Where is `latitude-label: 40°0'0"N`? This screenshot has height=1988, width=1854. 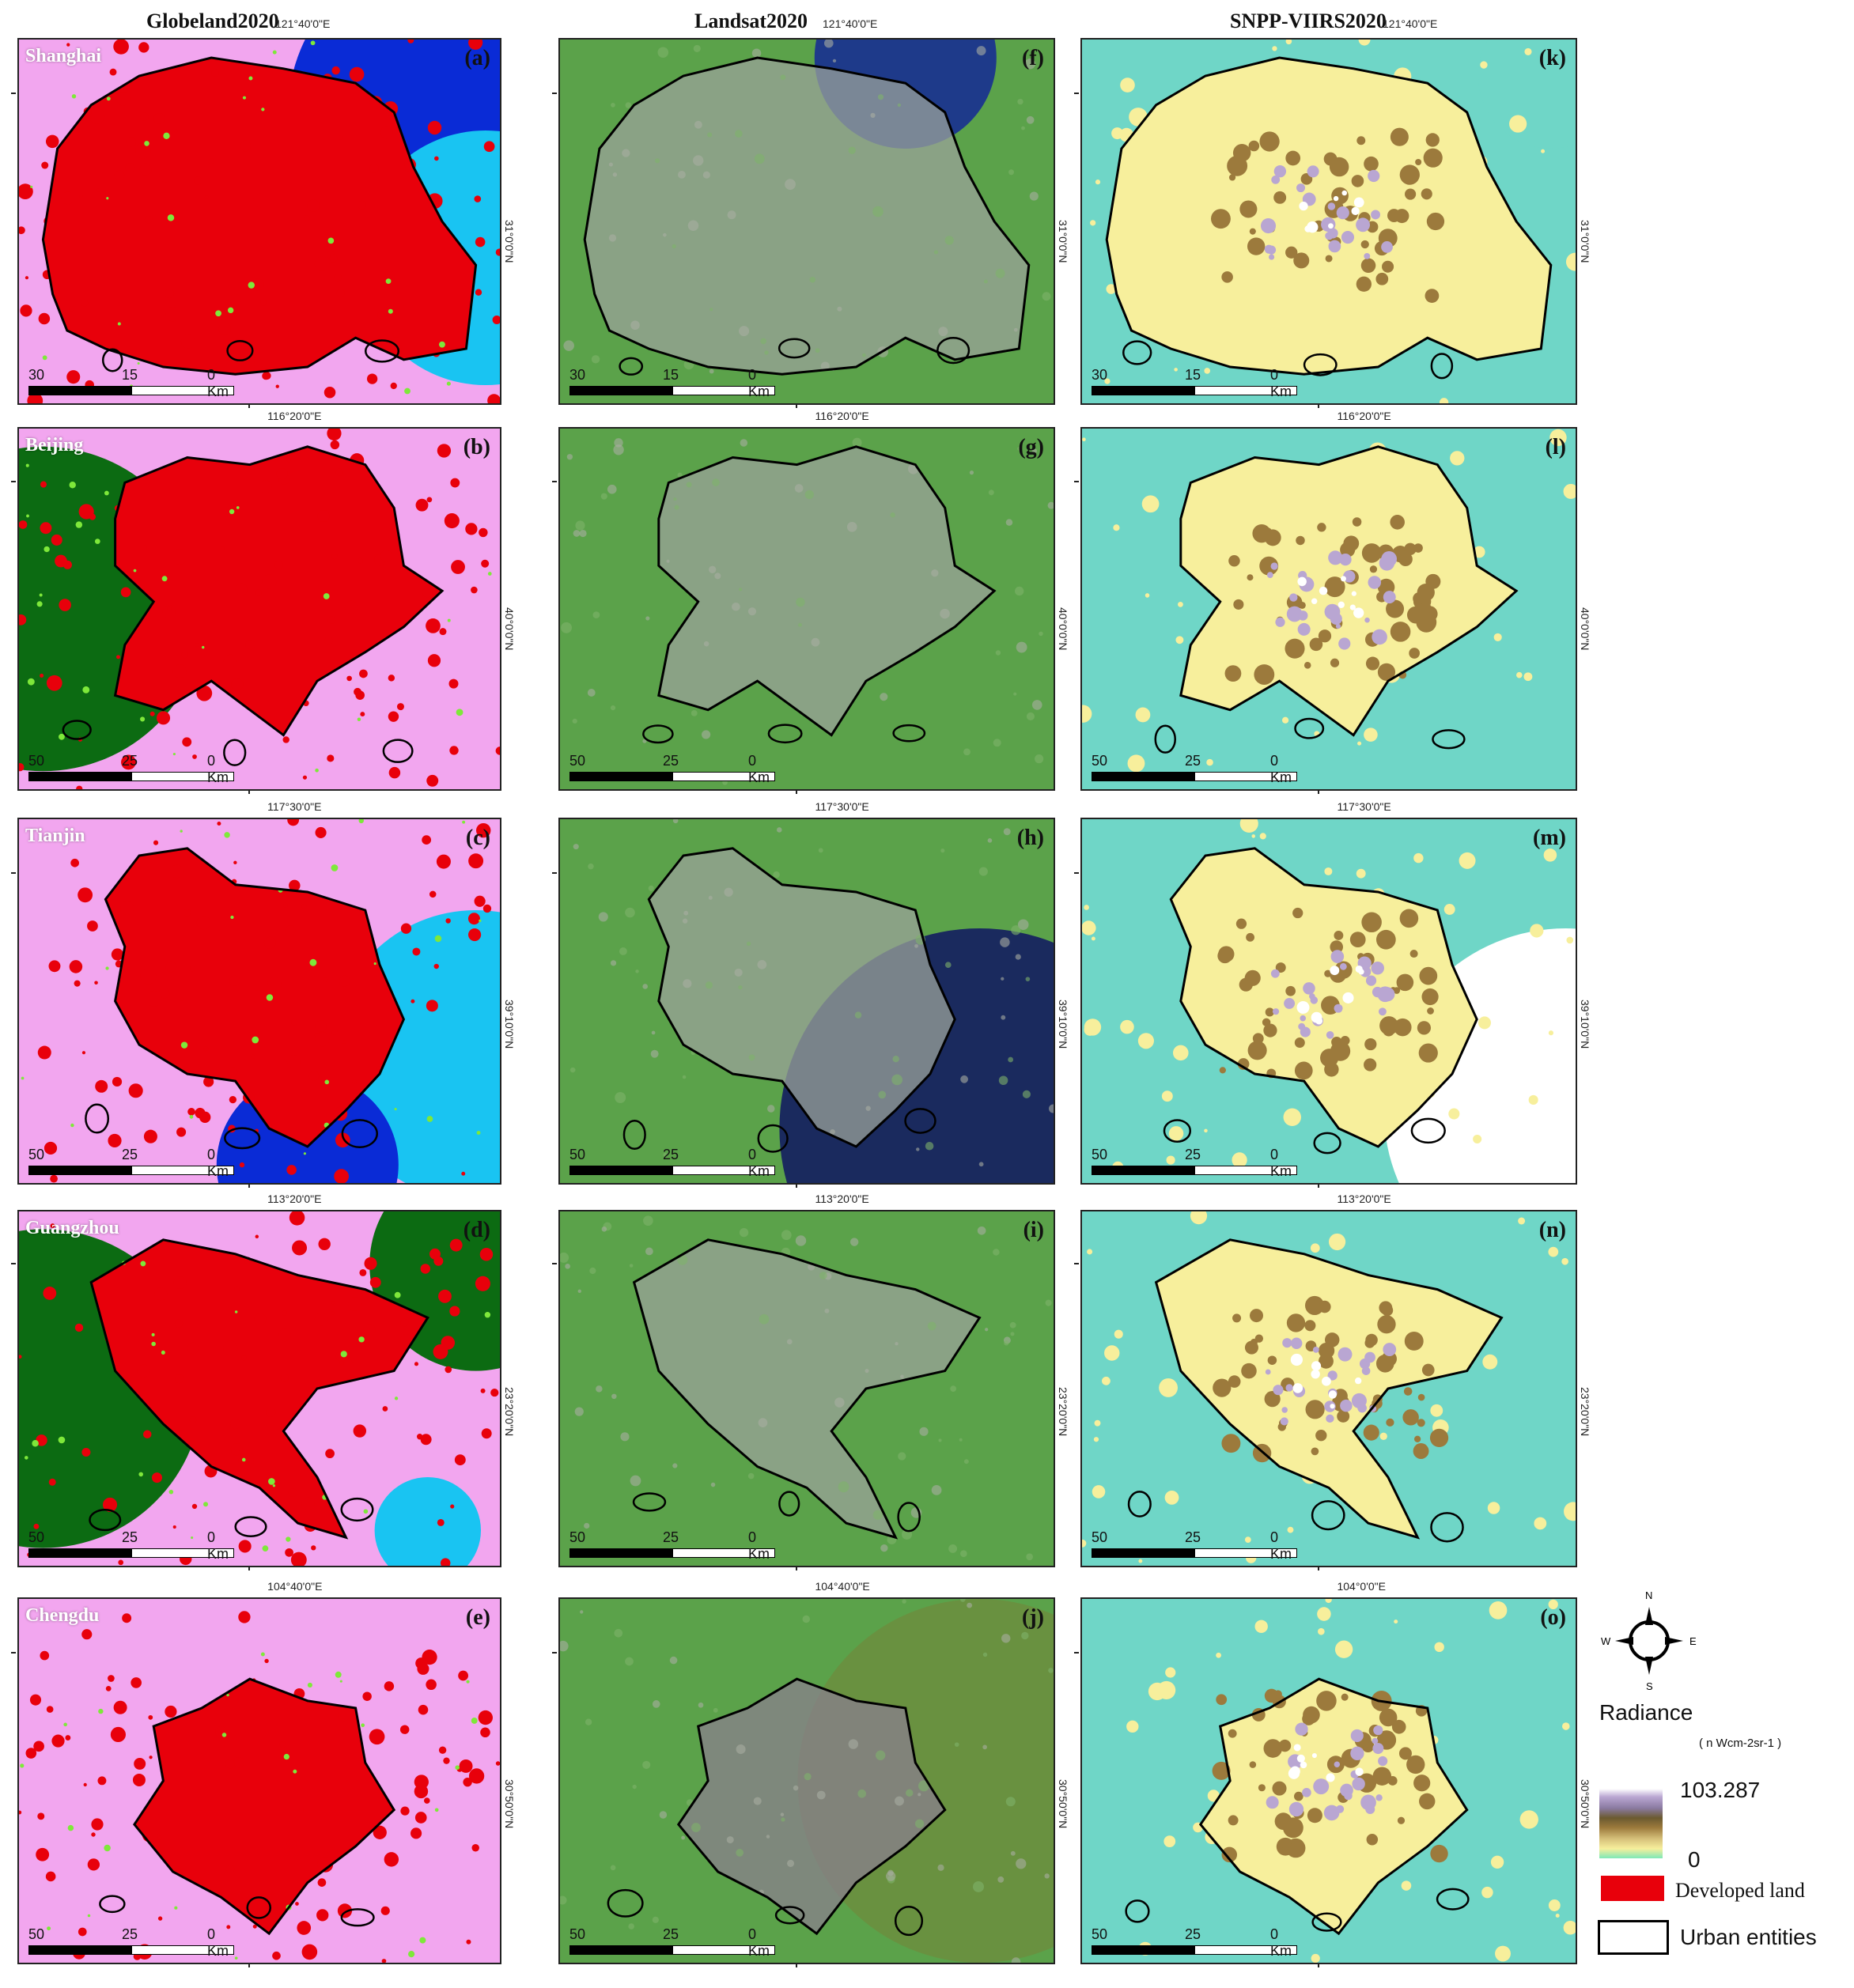 latitude-label: 40°0'0"N is located at coordinates (1585, 629).